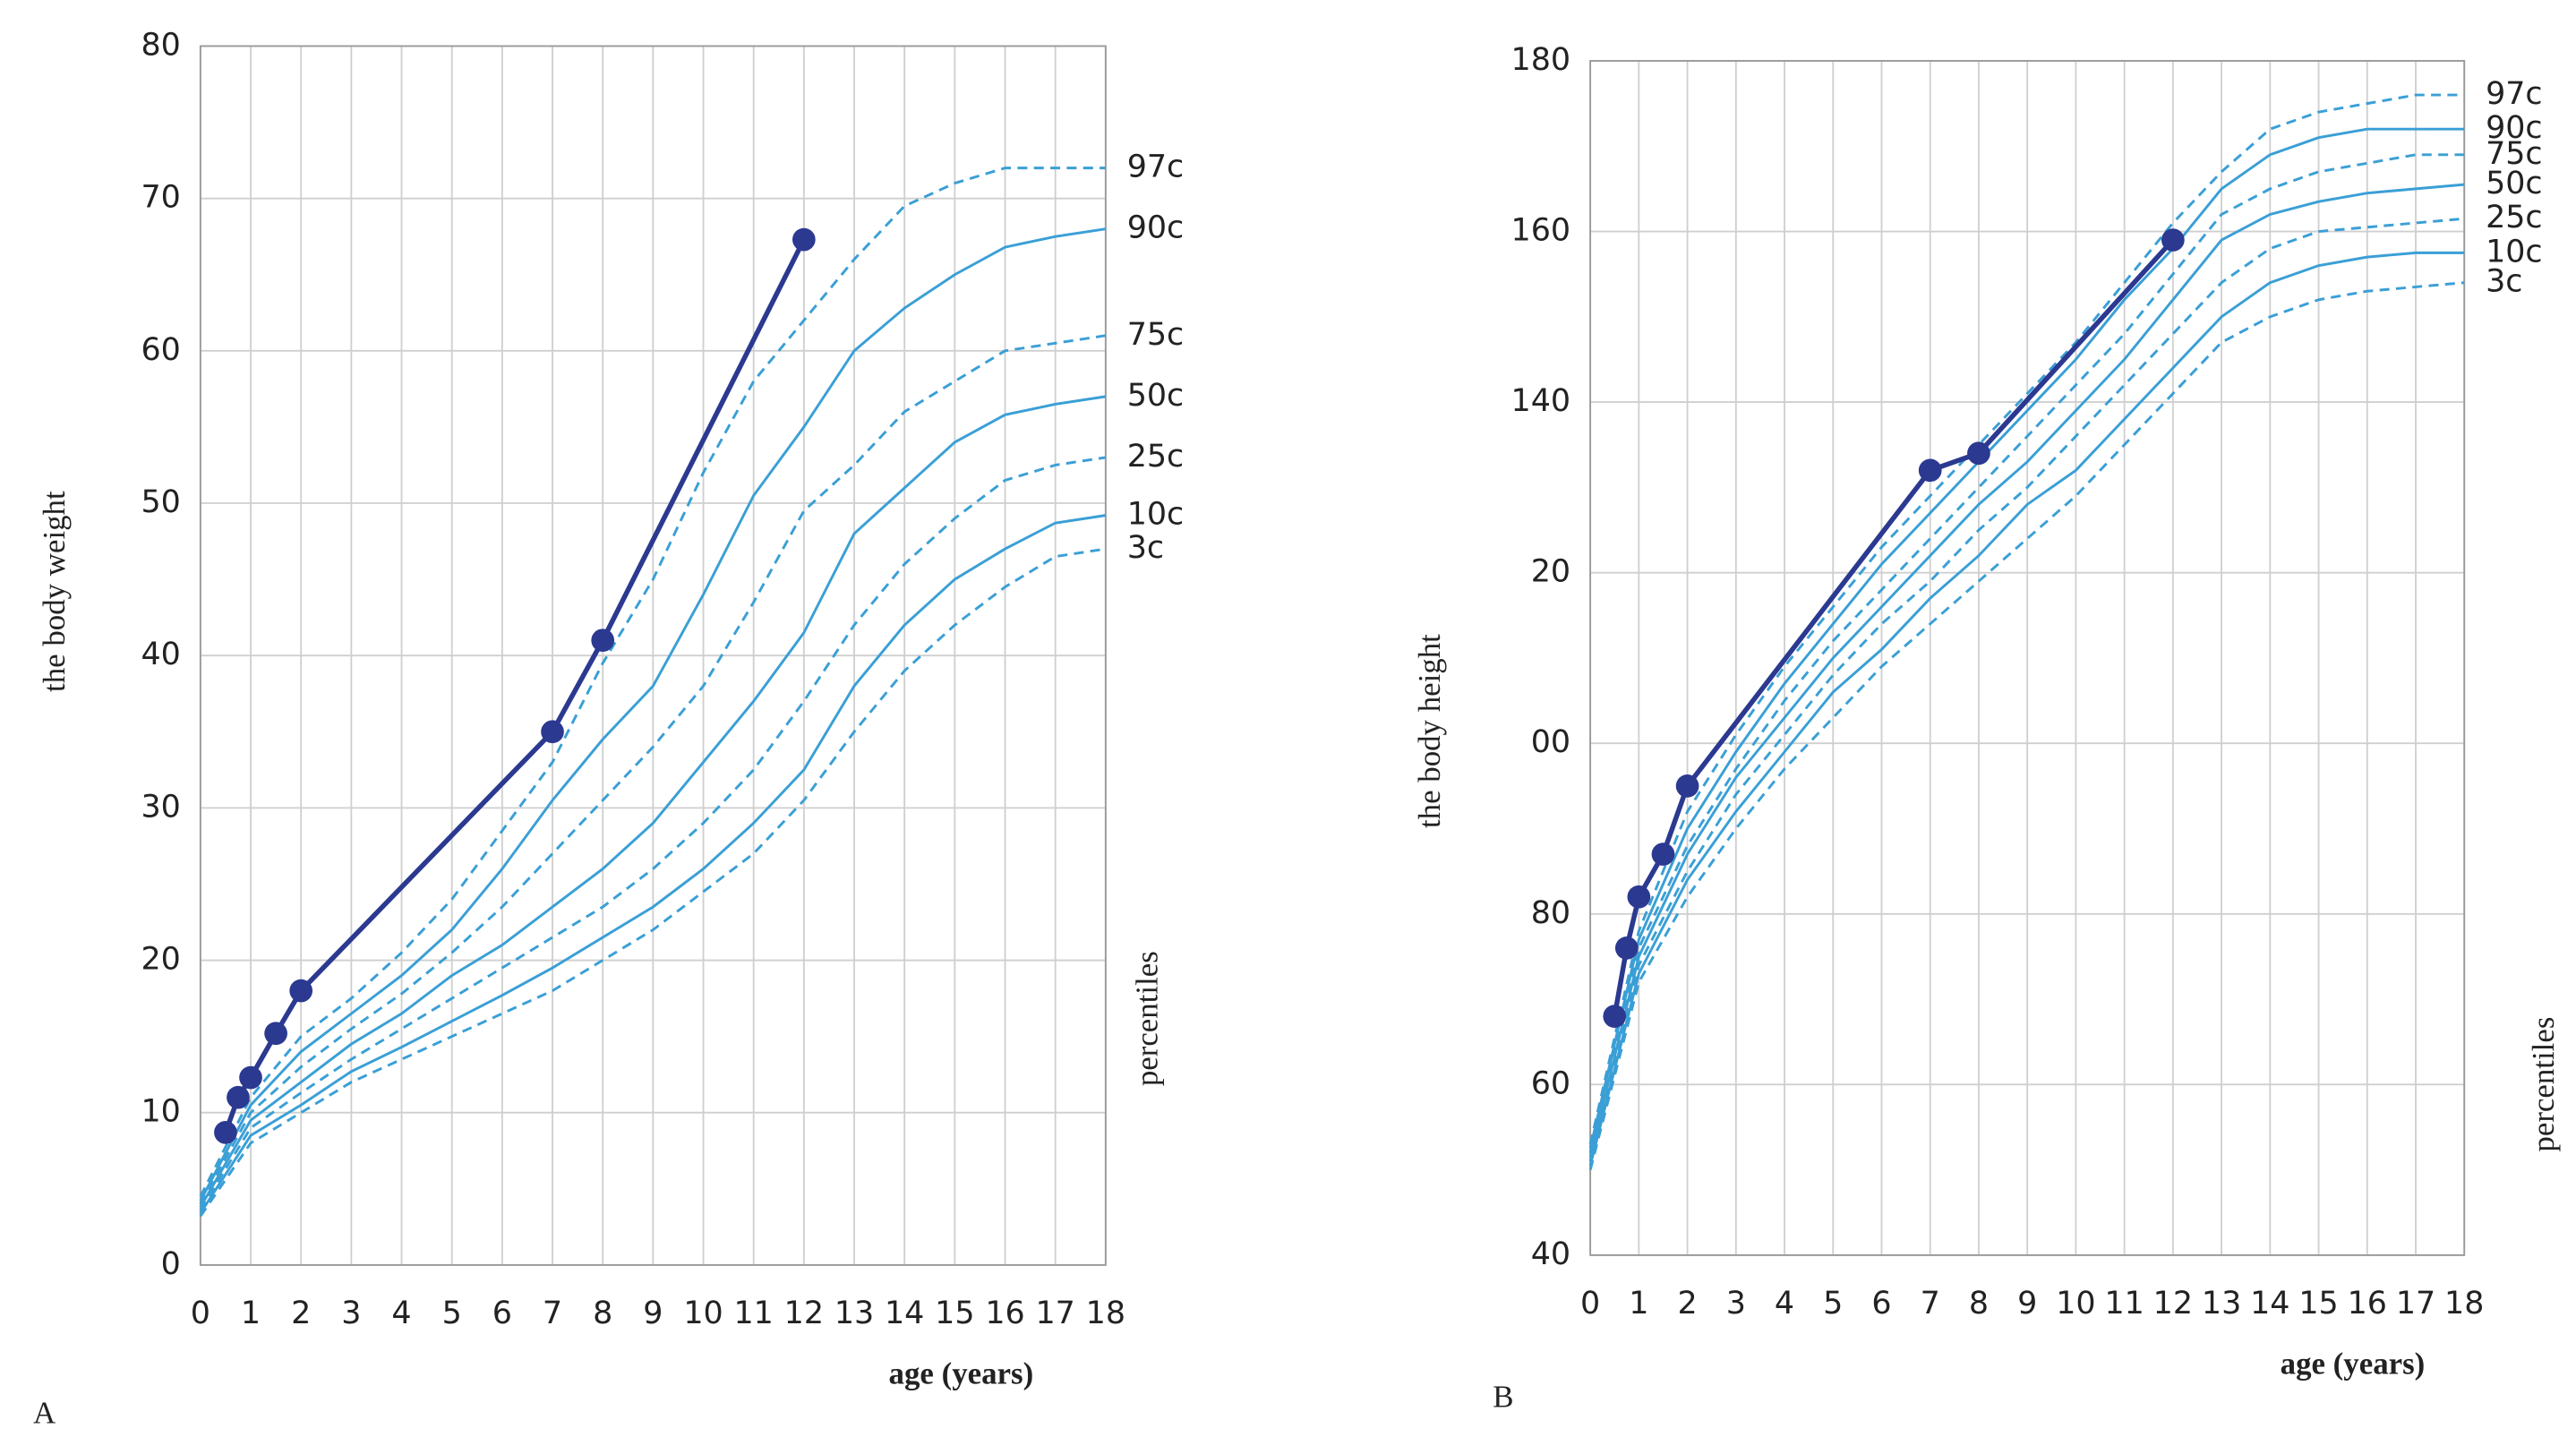 The image size is (2576, 1454). Describe the element at coordinates (171, 1264) in the screenshot. I see `y-tick-label: 0` at that location.